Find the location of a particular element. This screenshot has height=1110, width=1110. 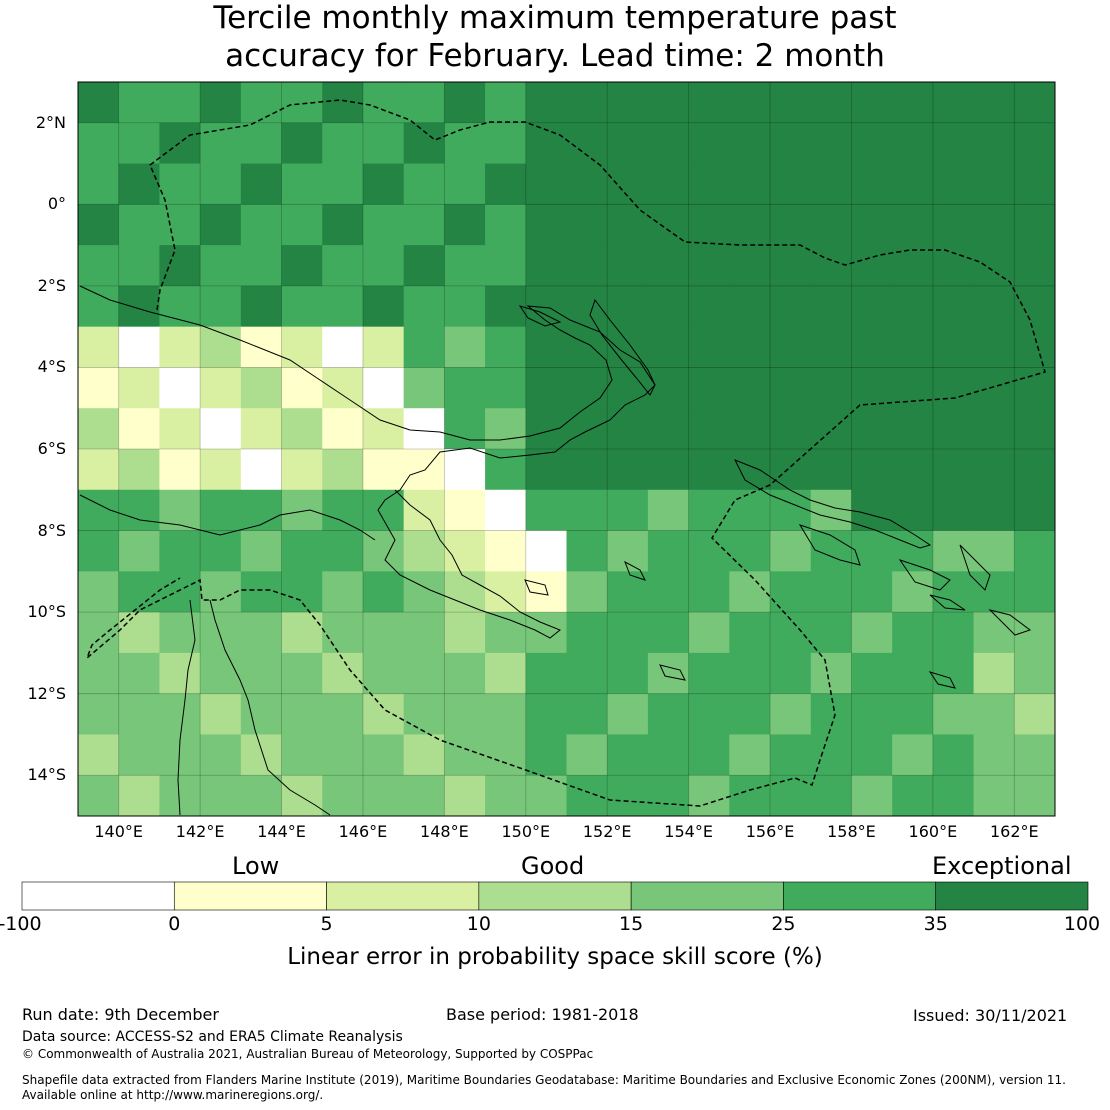

lat-tick-label: 10°S is located at coordinates (46, 612).